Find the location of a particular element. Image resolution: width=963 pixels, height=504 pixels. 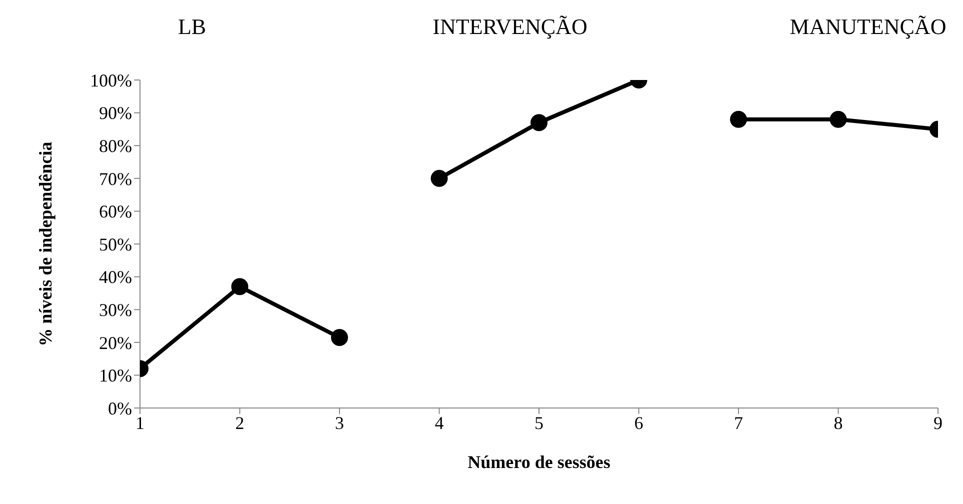

y-tick-label: 80% is located at coordinates (115, 146).